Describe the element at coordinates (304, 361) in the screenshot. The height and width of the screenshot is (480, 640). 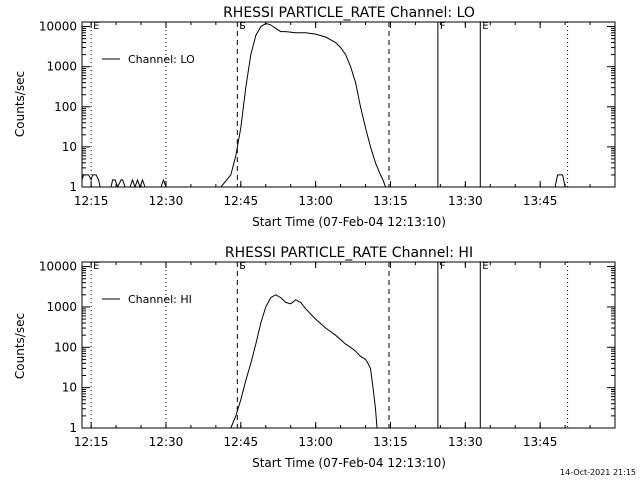
I see `series-line` at that location.